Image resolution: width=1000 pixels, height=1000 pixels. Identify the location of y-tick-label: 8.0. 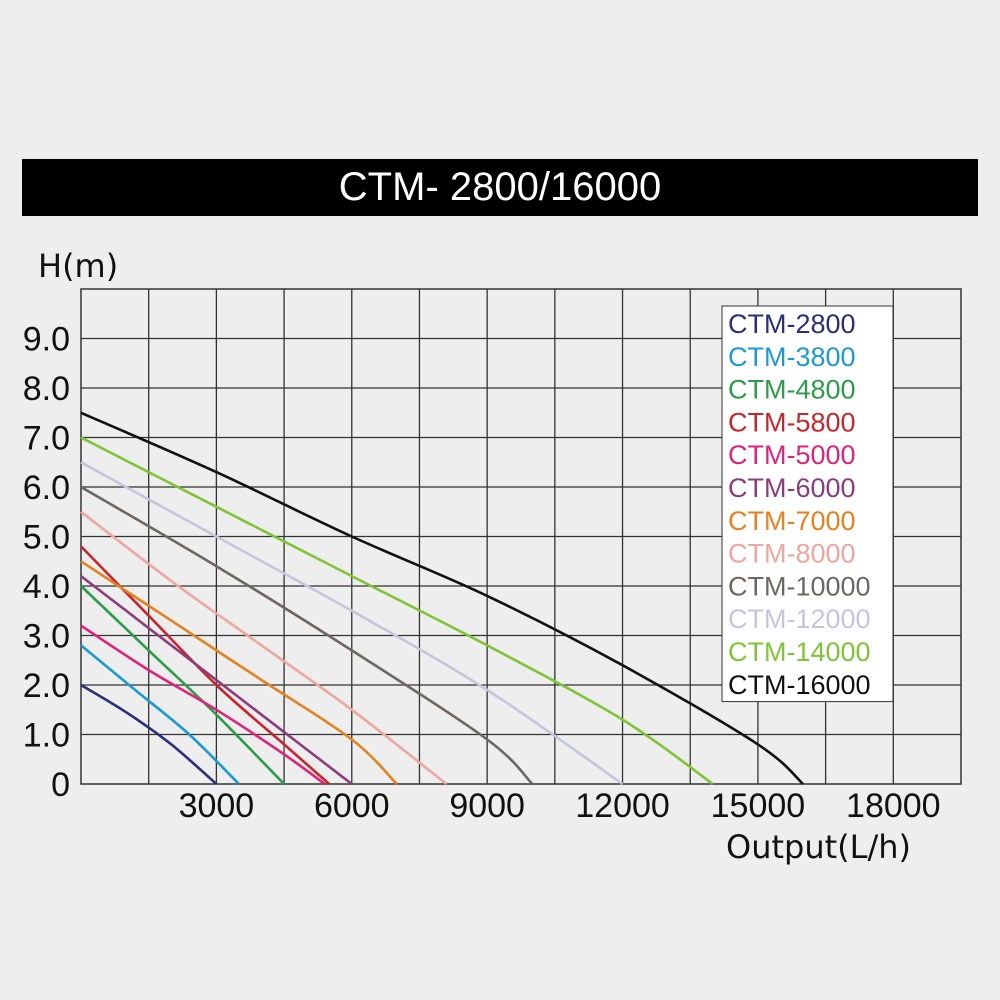
(46, 389).